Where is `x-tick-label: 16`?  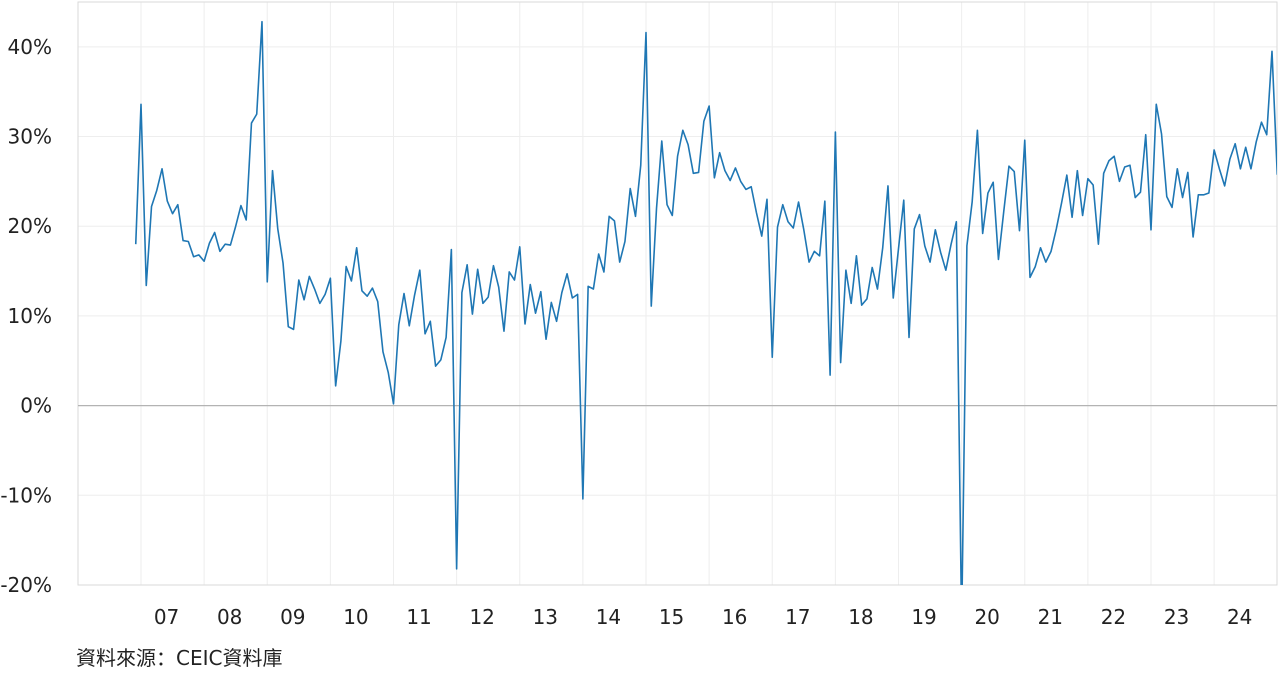
x-tick-label: 16 is located at coordinates (734, 617).